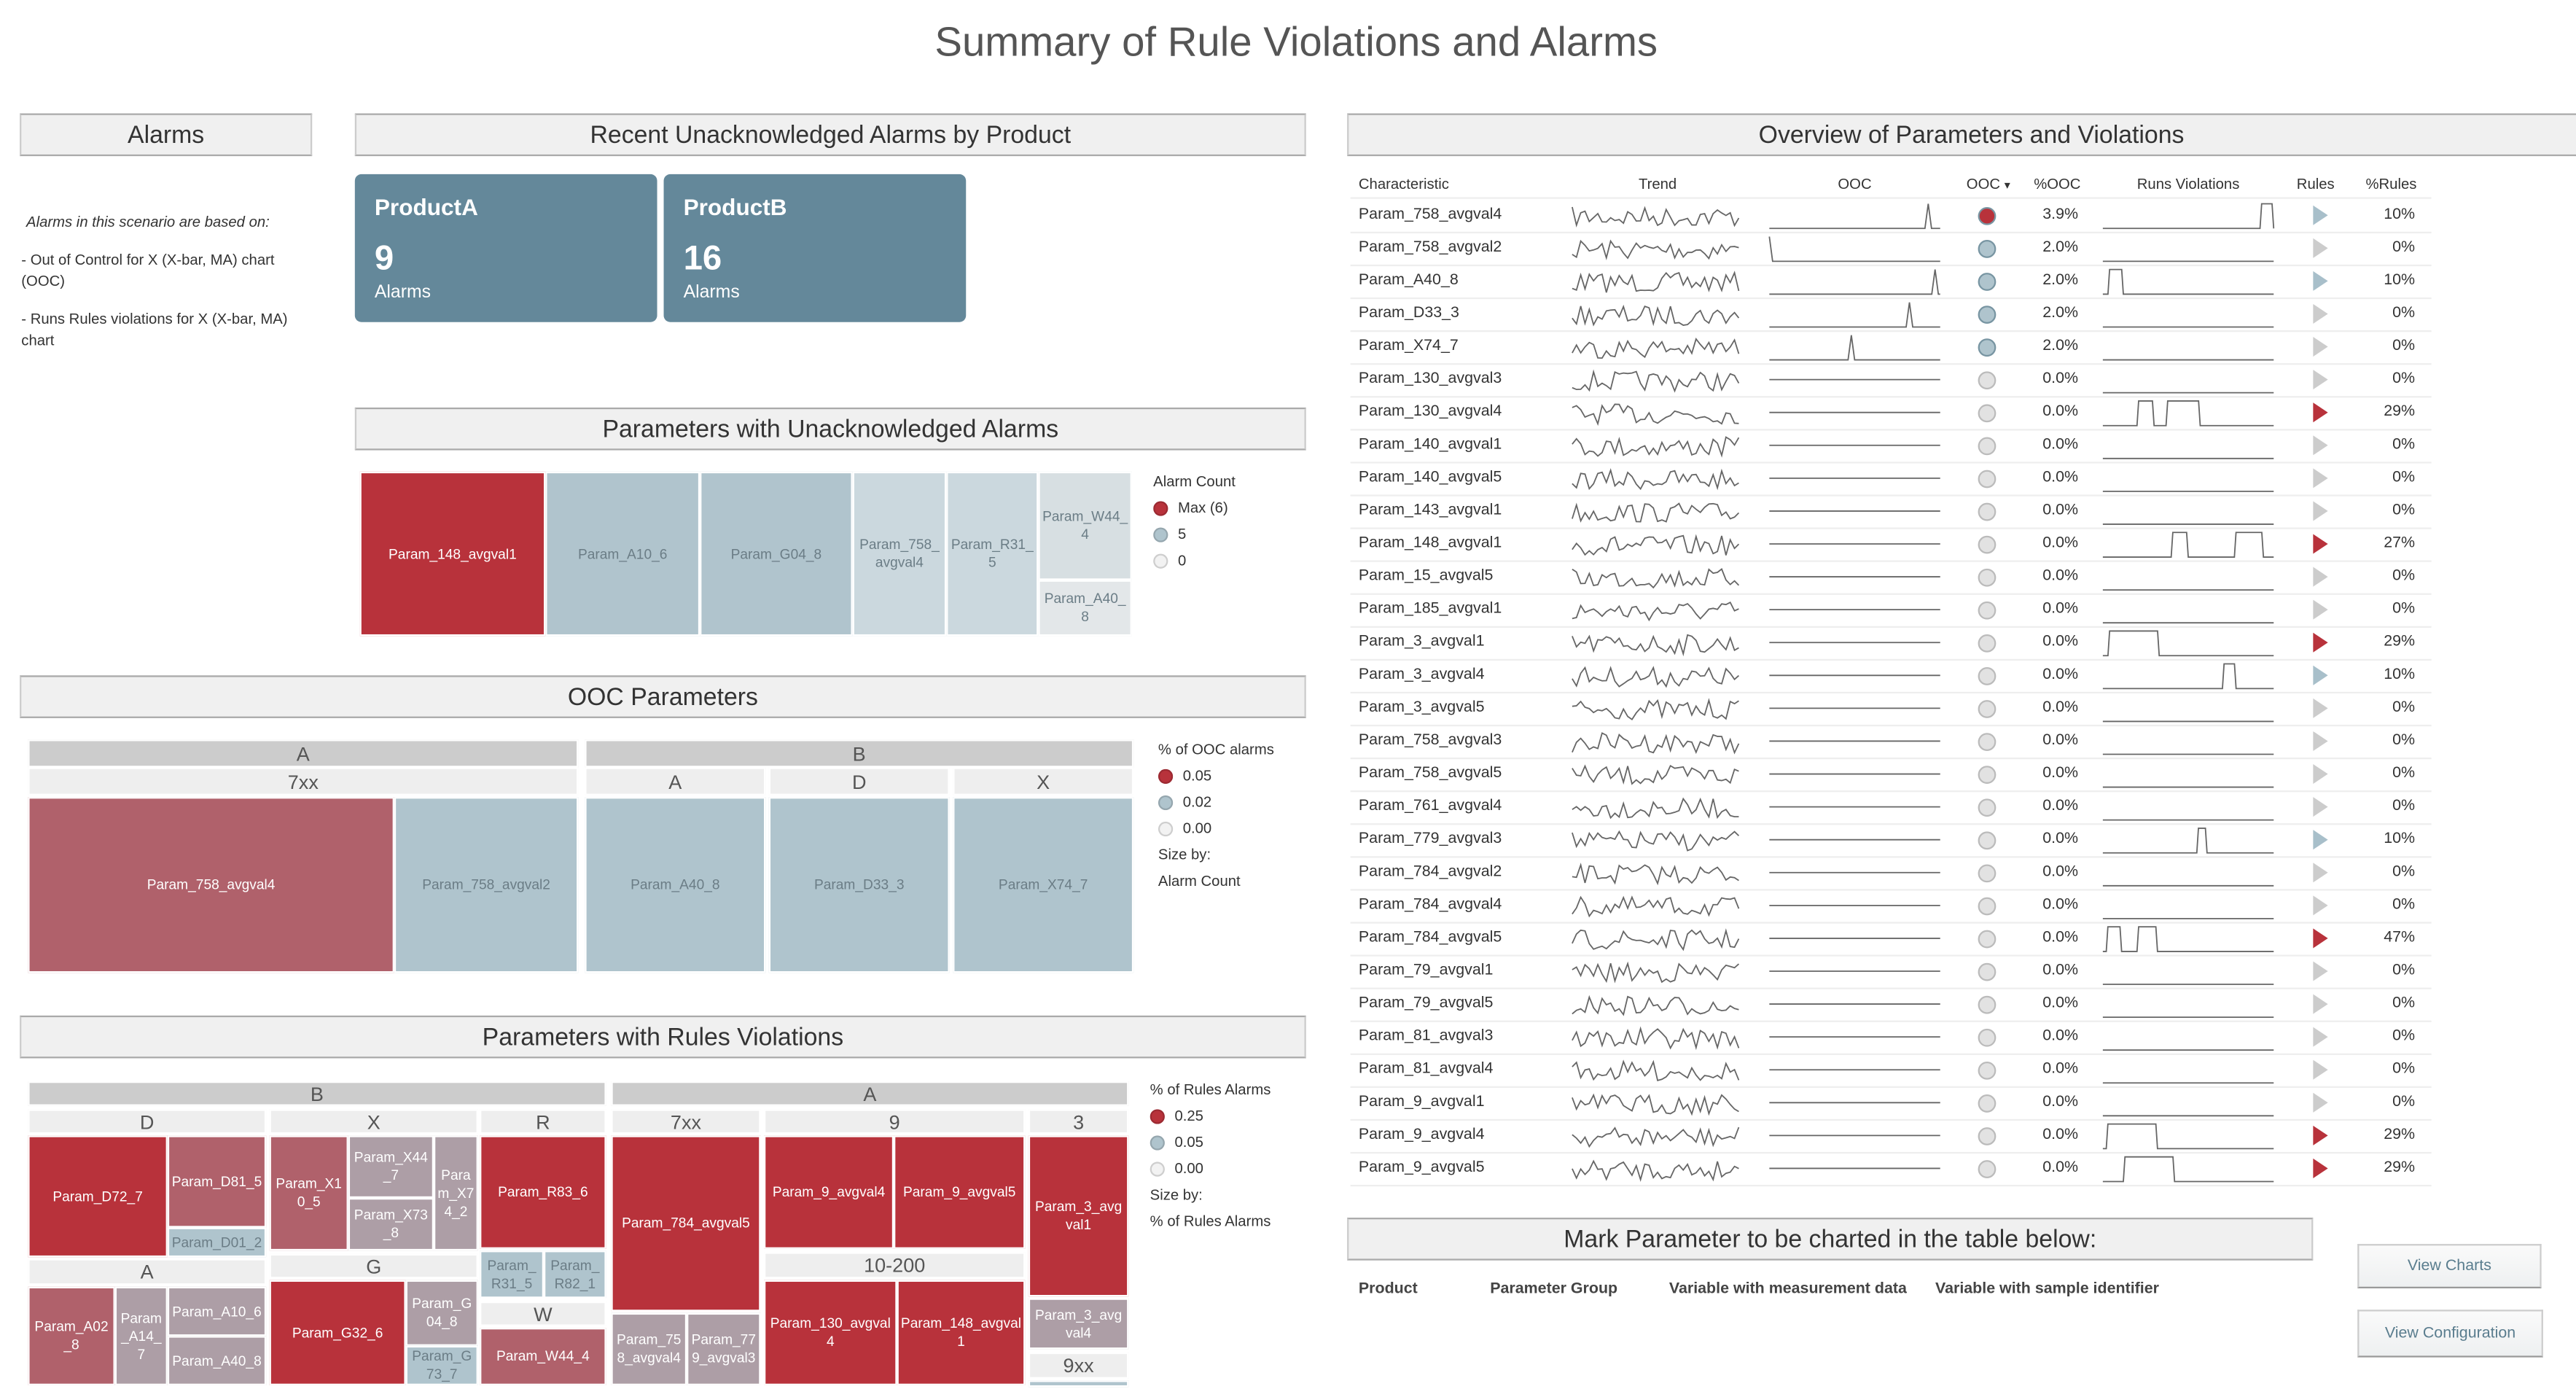 This screenshot has width=2576, height=1397. I want to click on table-row: Param_9_avgval4 0.0% 29%, so click(1891, 1136).